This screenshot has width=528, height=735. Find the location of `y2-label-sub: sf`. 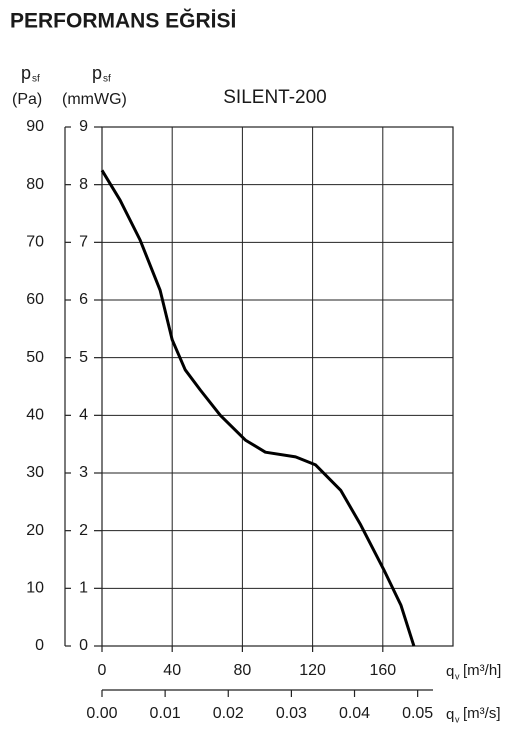

y2-label-sub: sf is located at coordinates (36, 79).